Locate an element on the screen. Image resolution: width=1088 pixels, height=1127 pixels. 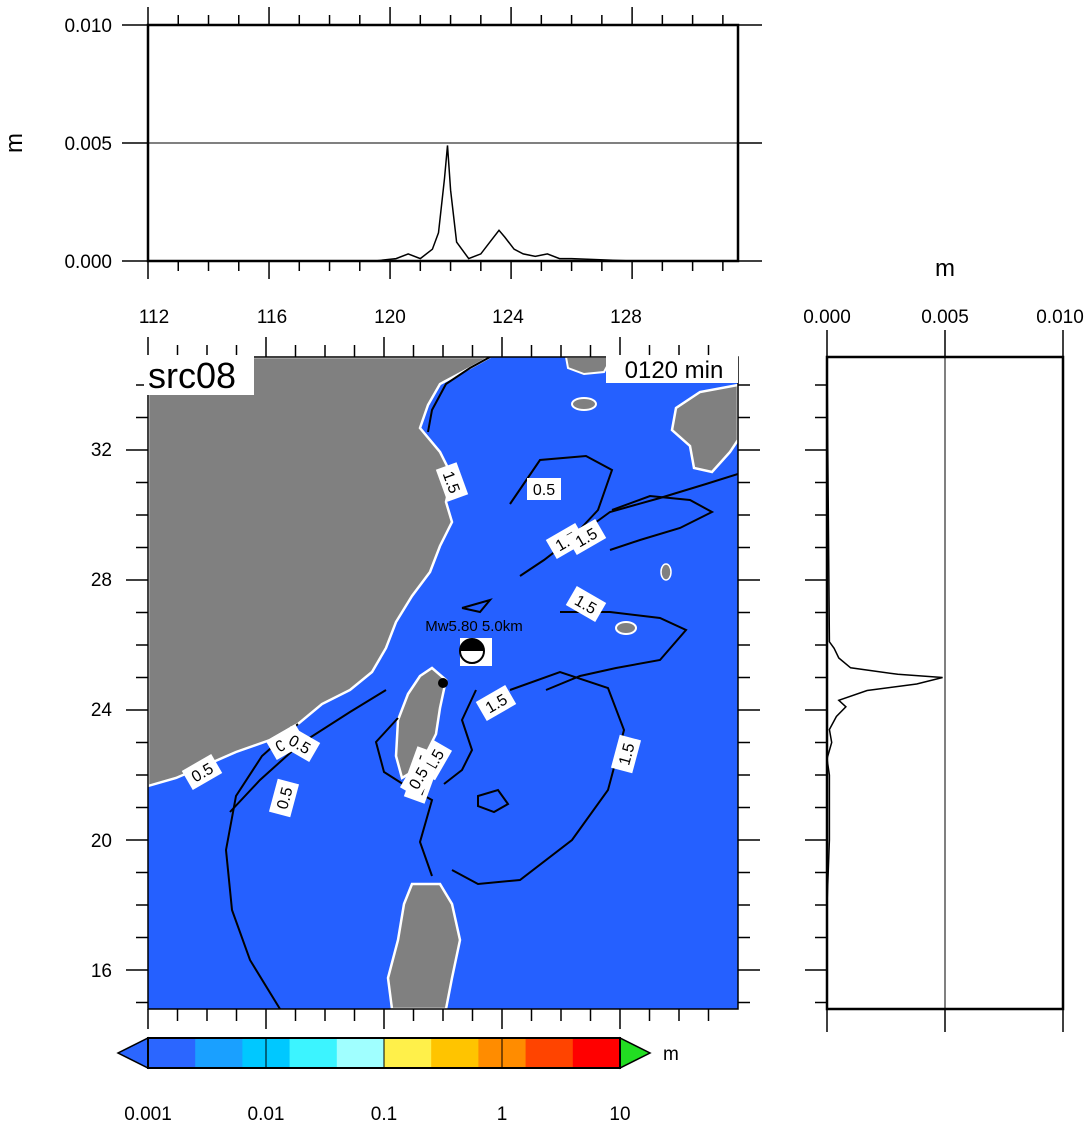
top-ylabel: m is located at coordinates (14, 143).